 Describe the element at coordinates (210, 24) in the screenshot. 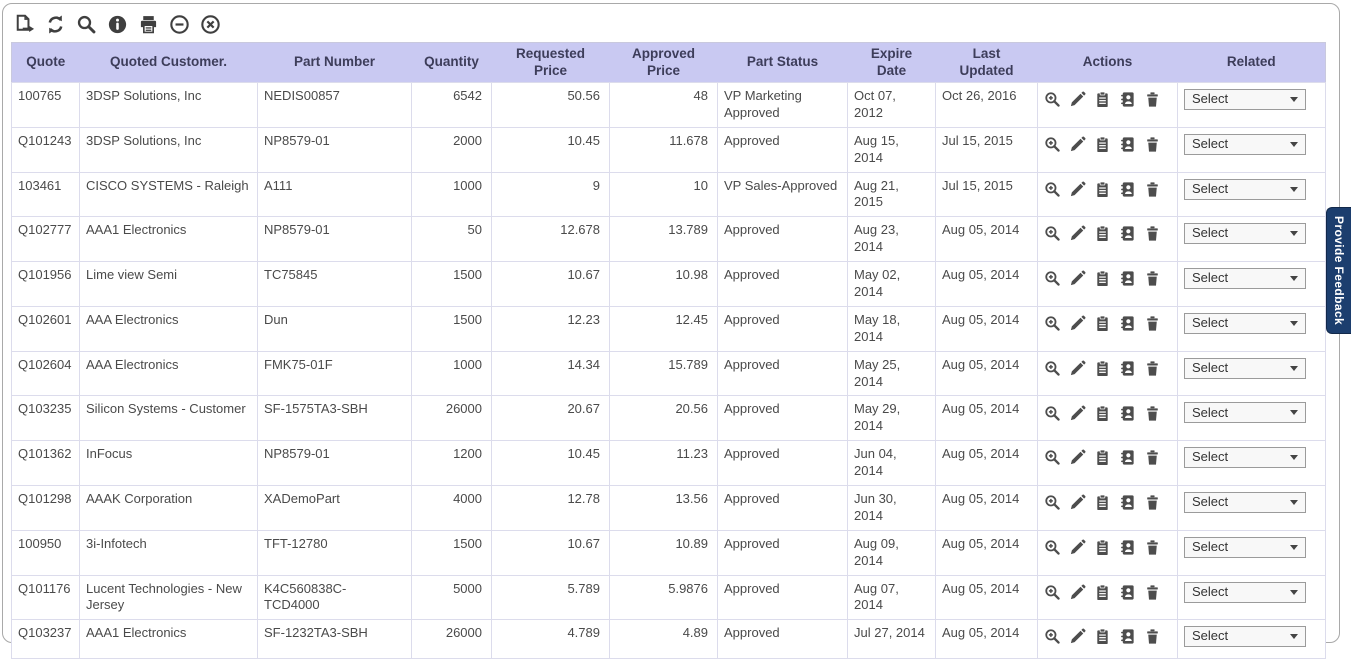

I see `close-icon` at that location.